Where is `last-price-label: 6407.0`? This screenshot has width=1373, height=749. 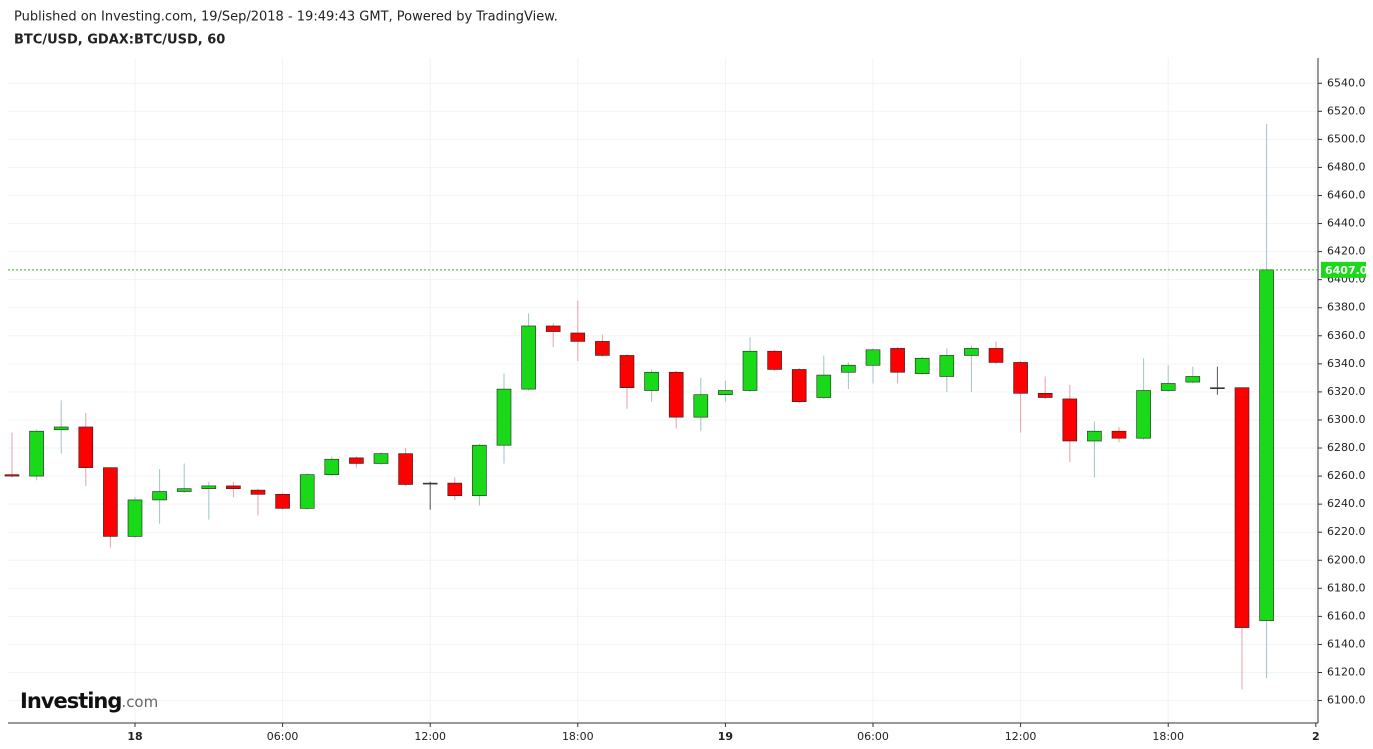
last-price-label: 6407.0 is located at coordinates (1346, 270).